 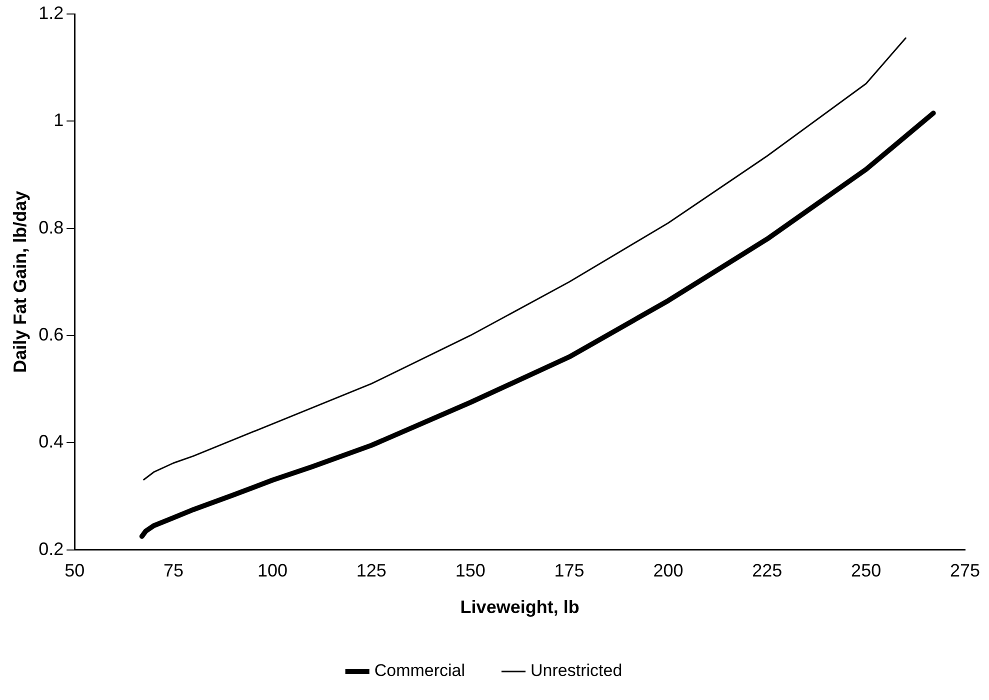 What do you see at coordinates (51, 334) in the screenshot?
I see `y-tick-label: 0.6` at bounding box center [51, 334].